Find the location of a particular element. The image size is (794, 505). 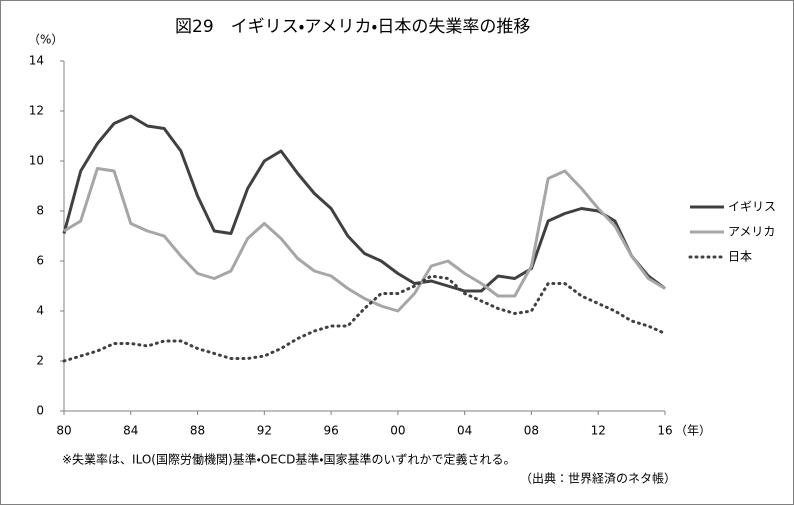

x-tick-label: 88 is located at coordinates (197, 431).